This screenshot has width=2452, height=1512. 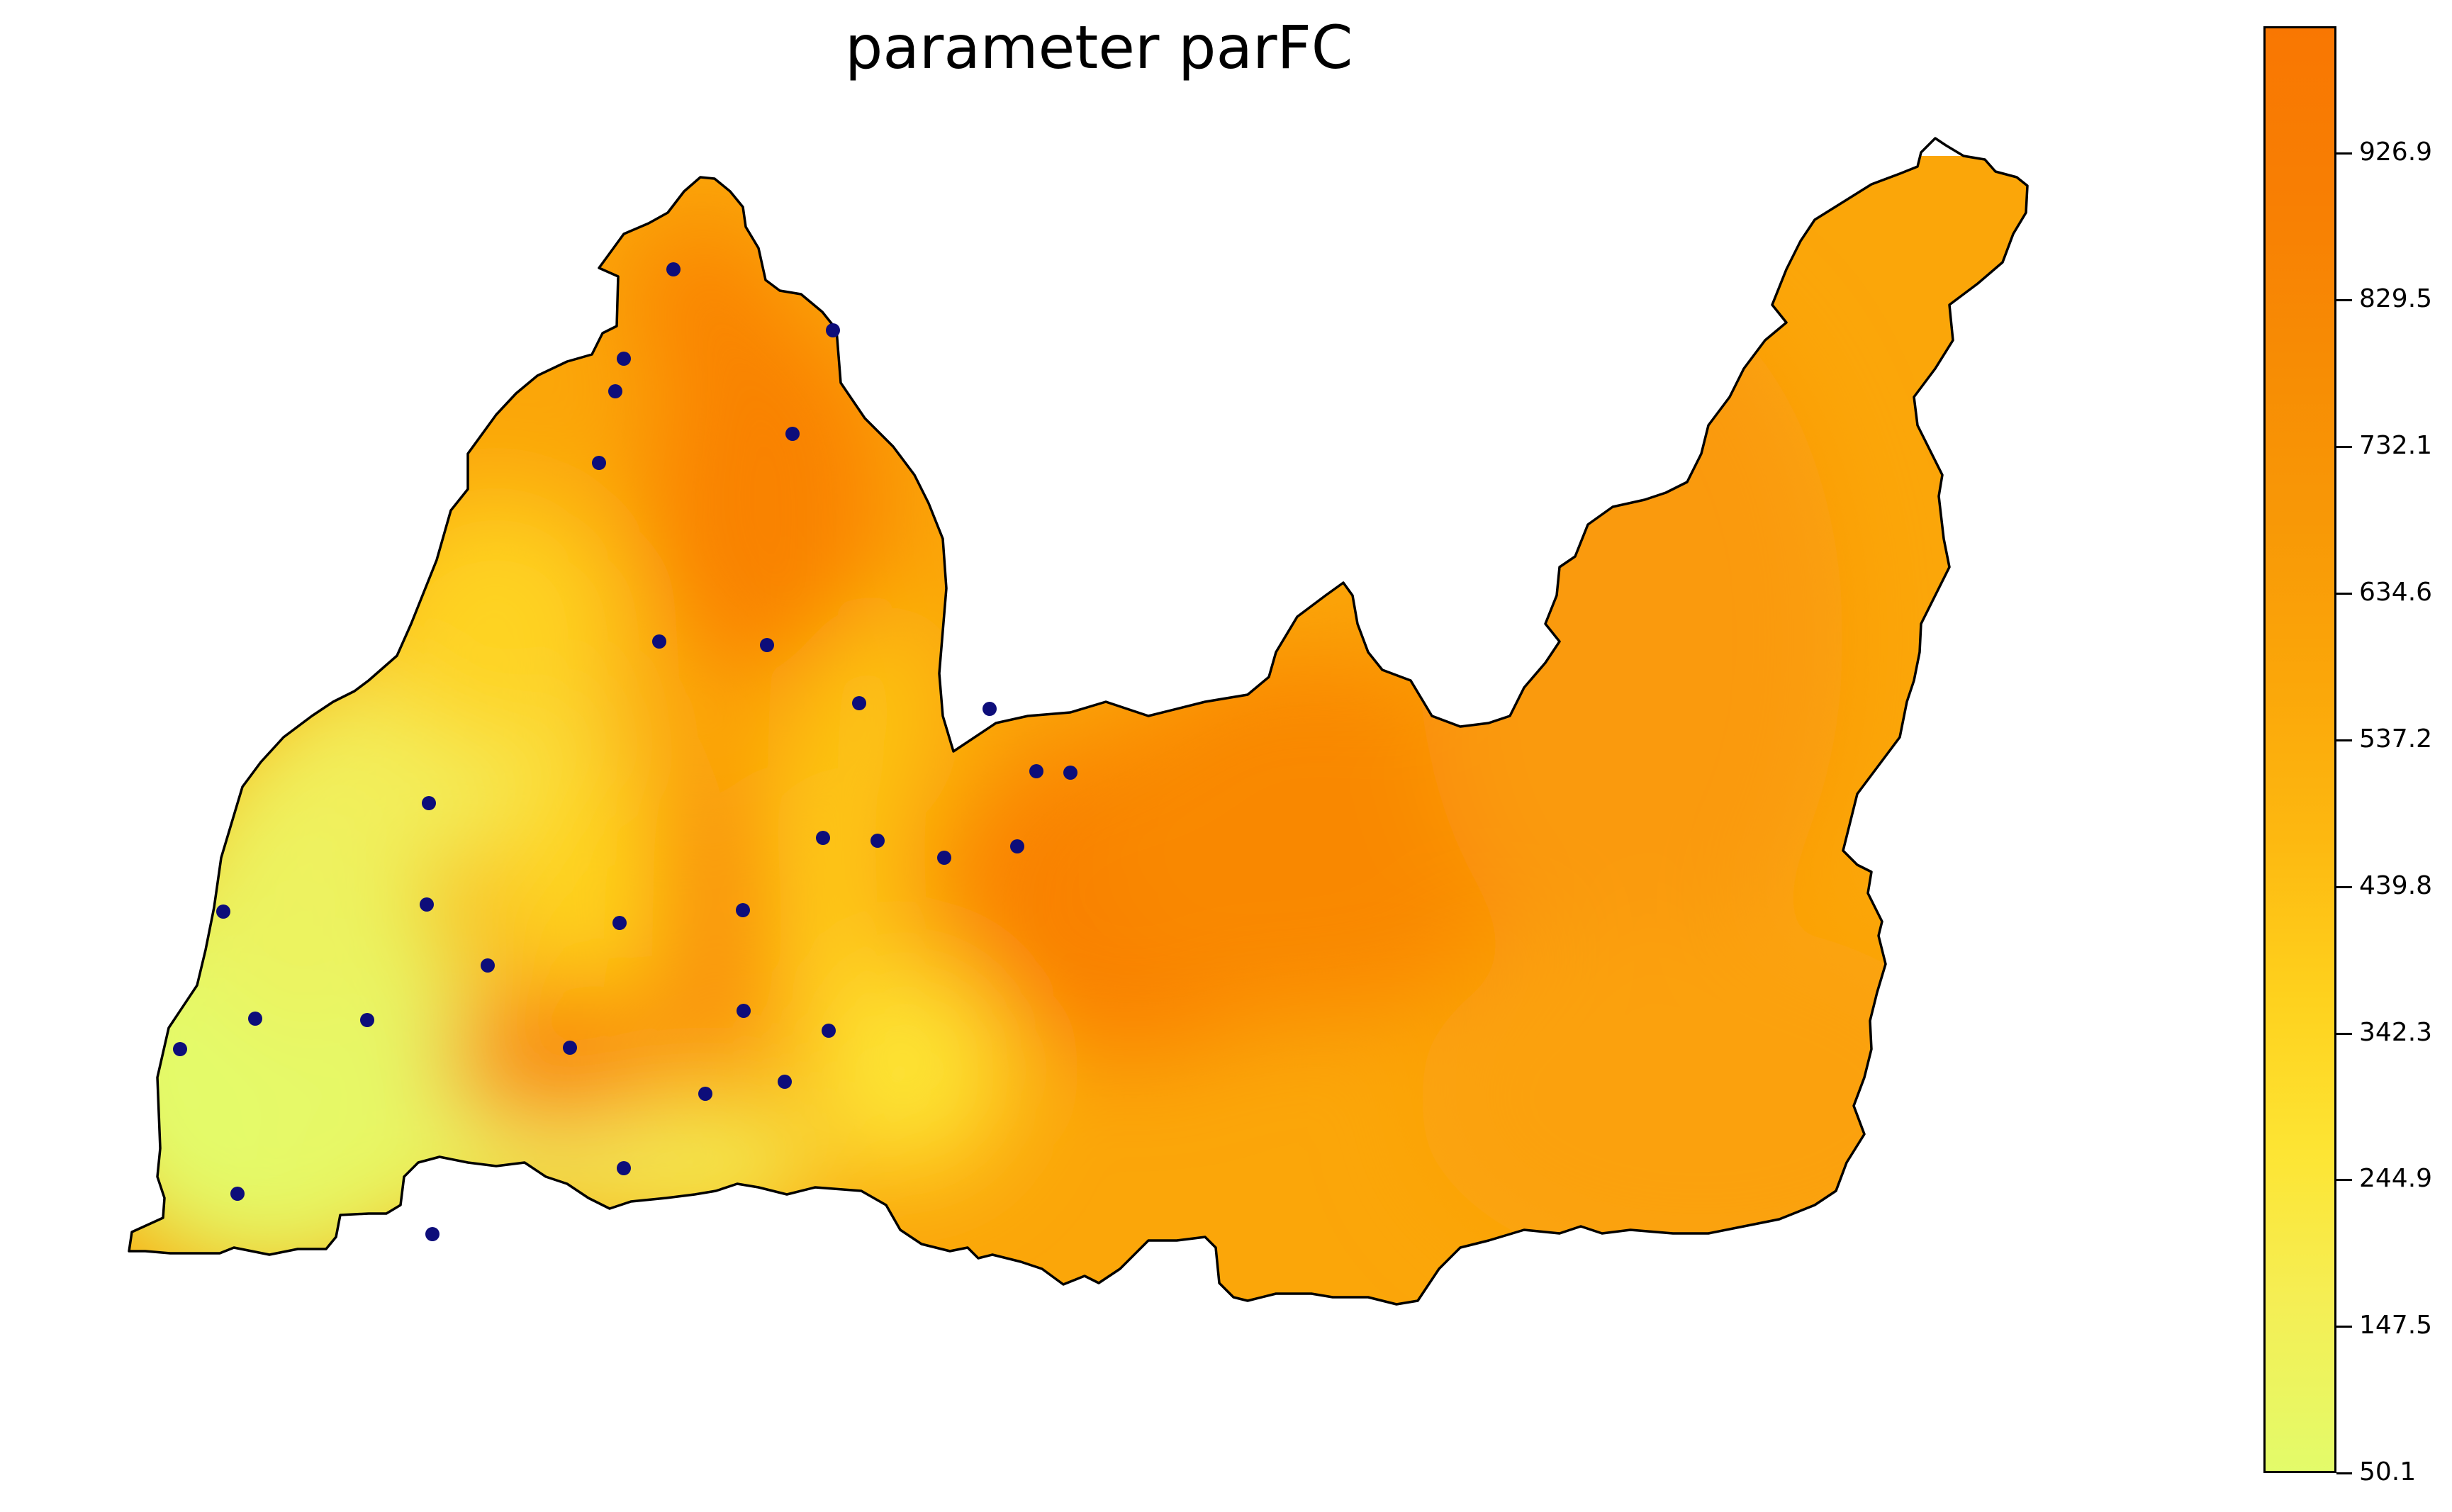 What do you see at coordinates (2396, 592) in the screenshot?
I see `colorbar-tick-label: 634.6` at bounding box center [2396, 592].